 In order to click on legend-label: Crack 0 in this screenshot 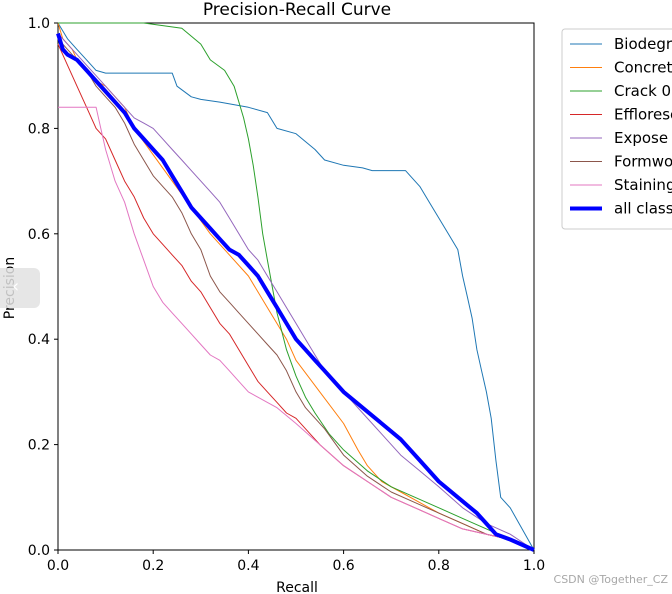, I will do `click(642, 91)`.